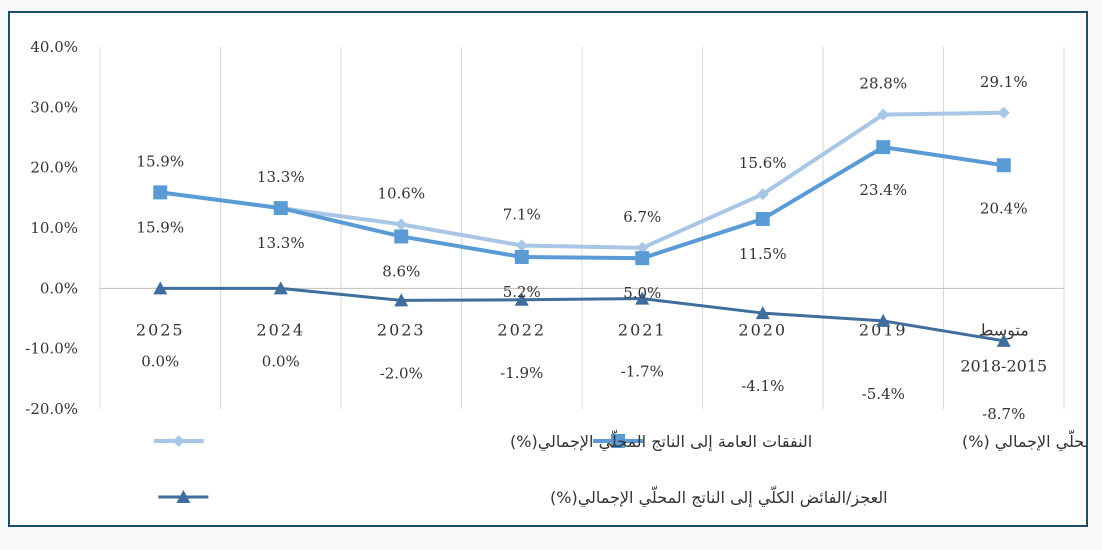  Describe the element at coordinates (401, 373) in the screenshot. I see `balance-data-label: -2.0%` at that location.